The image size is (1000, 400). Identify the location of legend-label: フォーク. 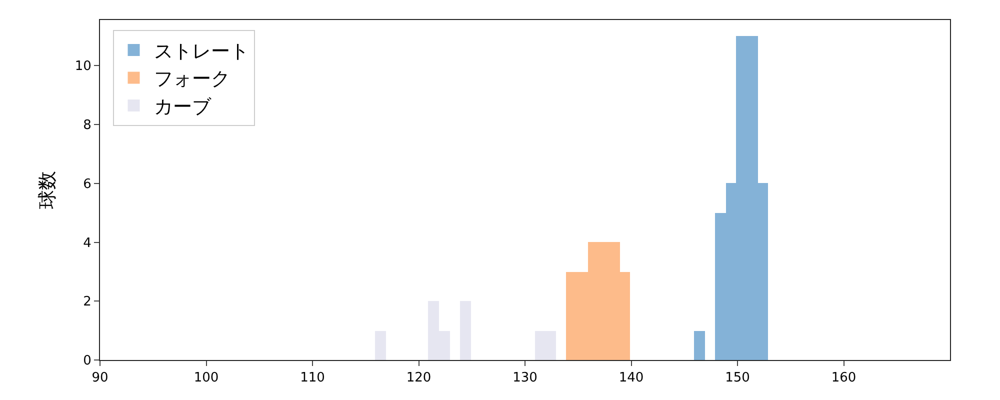
(192, 79).